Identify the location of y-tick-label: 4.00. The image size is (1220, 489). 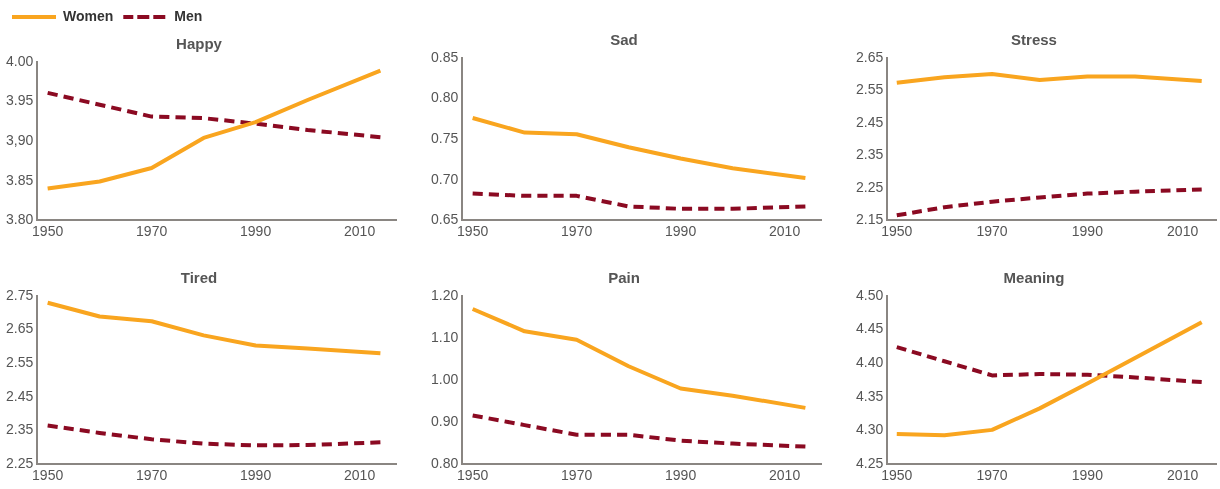
(20, 60).